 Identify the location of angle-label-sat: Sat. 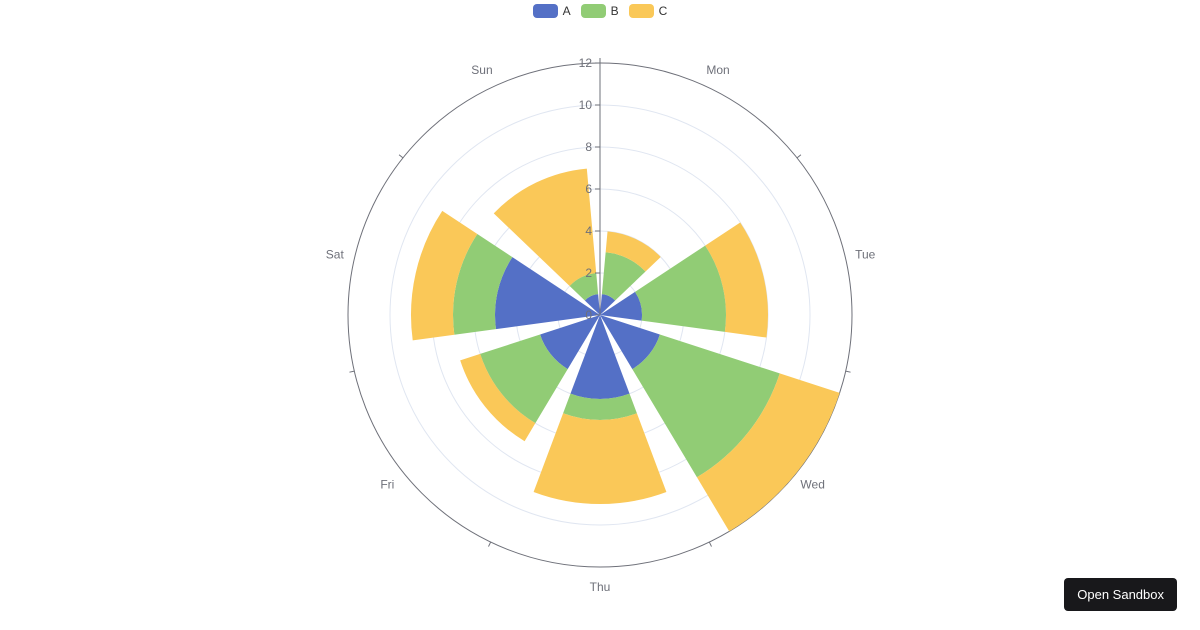
(335, 254).